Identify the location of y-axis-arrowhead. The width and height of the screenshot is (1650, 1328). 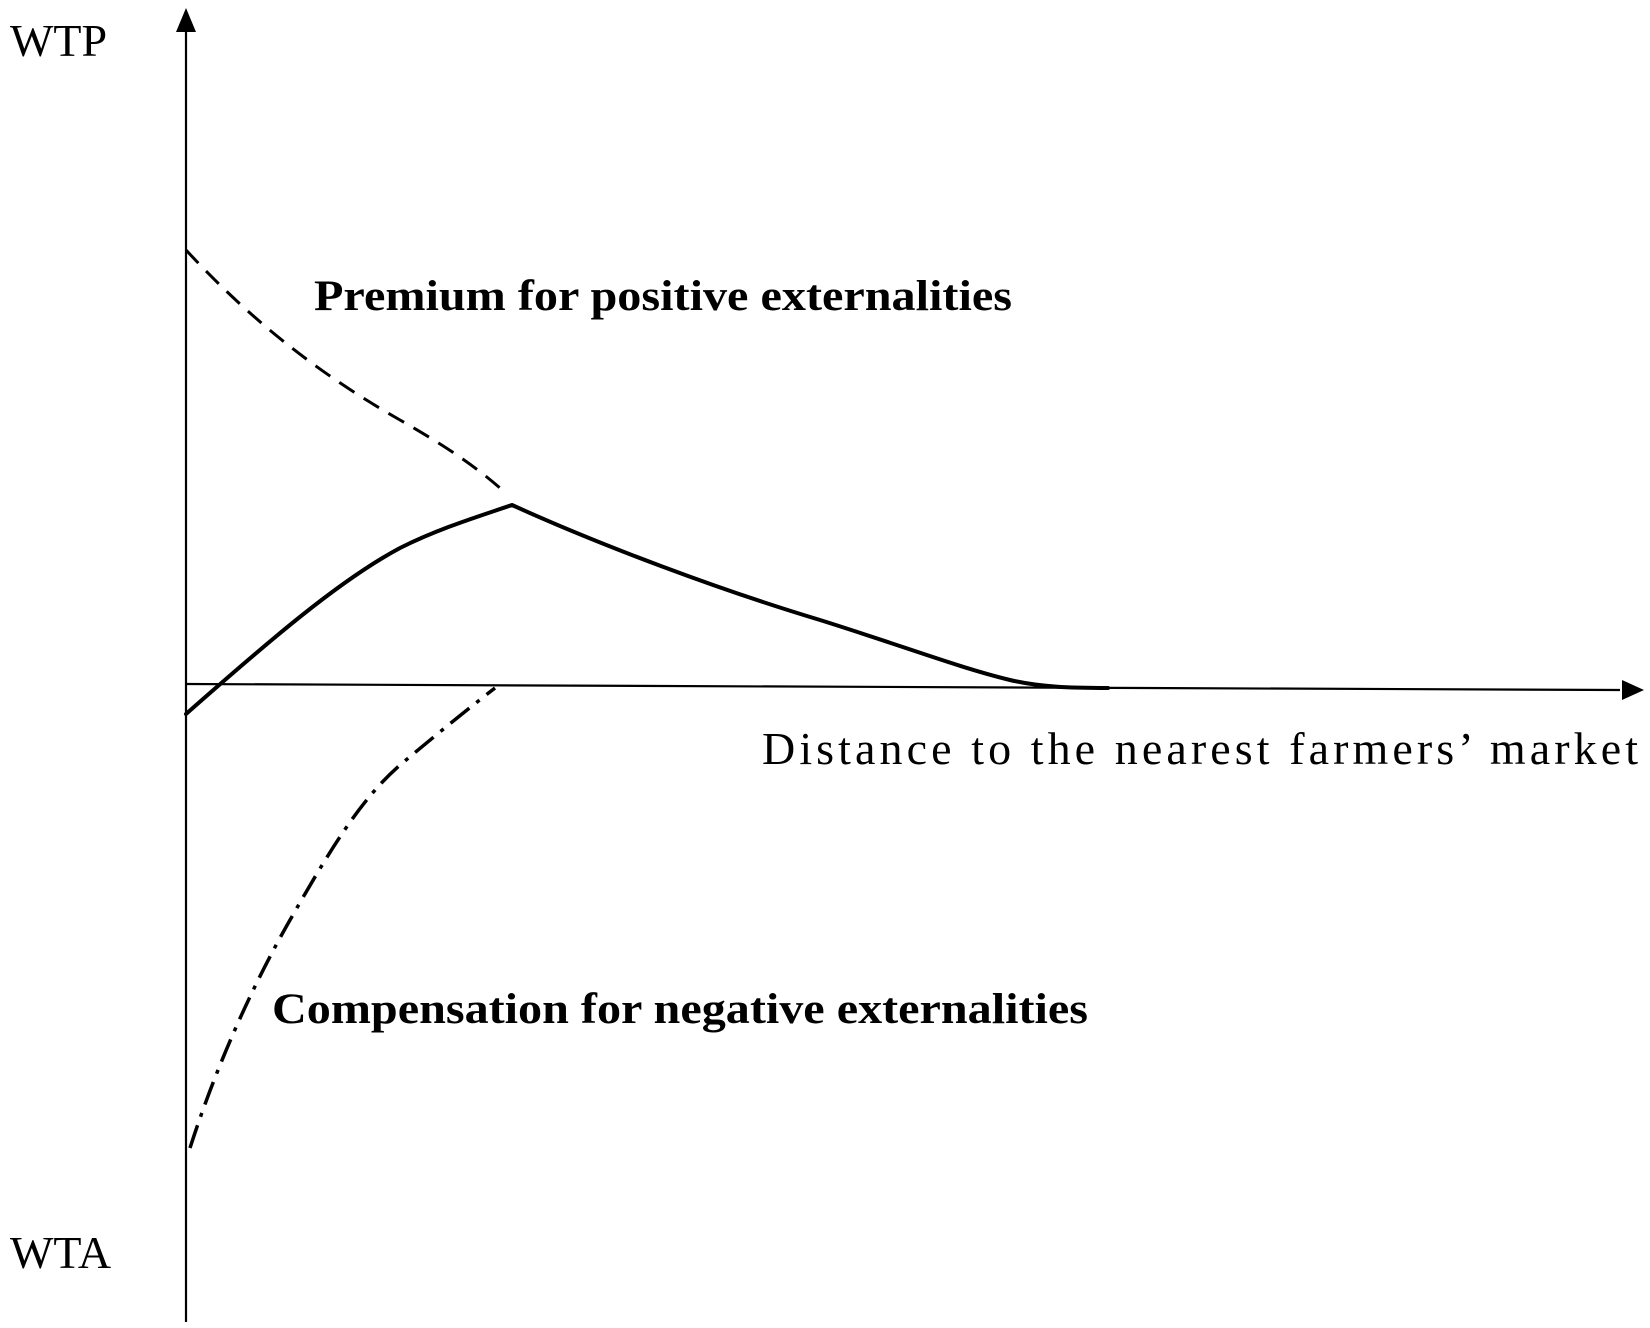
(186, 20).